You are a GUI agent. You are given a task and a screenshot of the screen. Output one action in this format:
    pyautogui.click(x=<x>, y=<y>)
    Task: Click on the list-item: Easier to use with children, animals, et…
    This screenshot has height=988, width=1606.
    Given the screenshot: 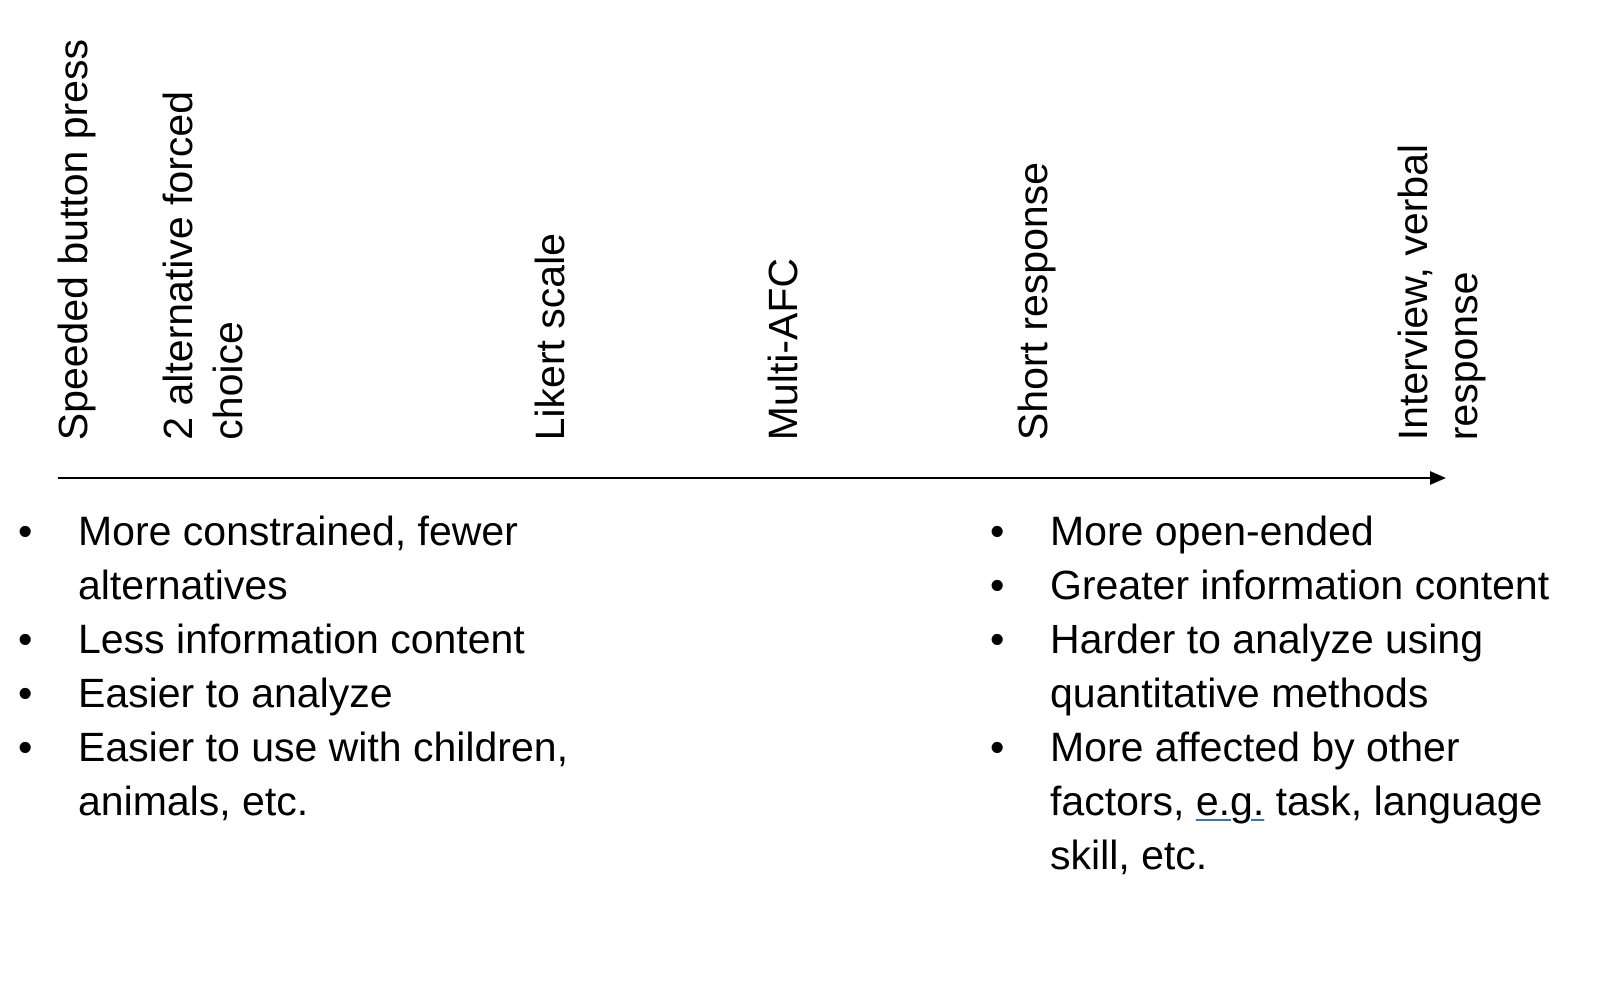 What is the action you would take?
    pyautogui.click(x=318, y=774)
    